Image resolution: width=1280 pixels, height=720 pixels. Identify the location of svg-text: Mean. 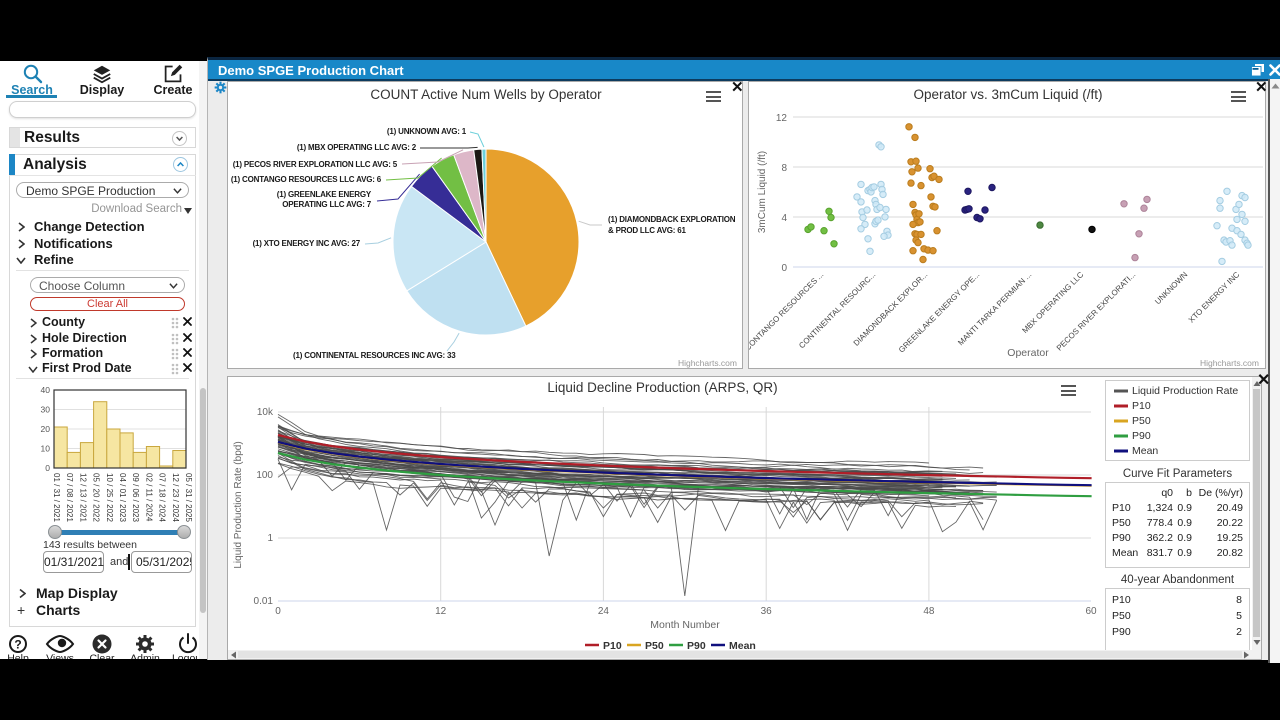
(742, 646).